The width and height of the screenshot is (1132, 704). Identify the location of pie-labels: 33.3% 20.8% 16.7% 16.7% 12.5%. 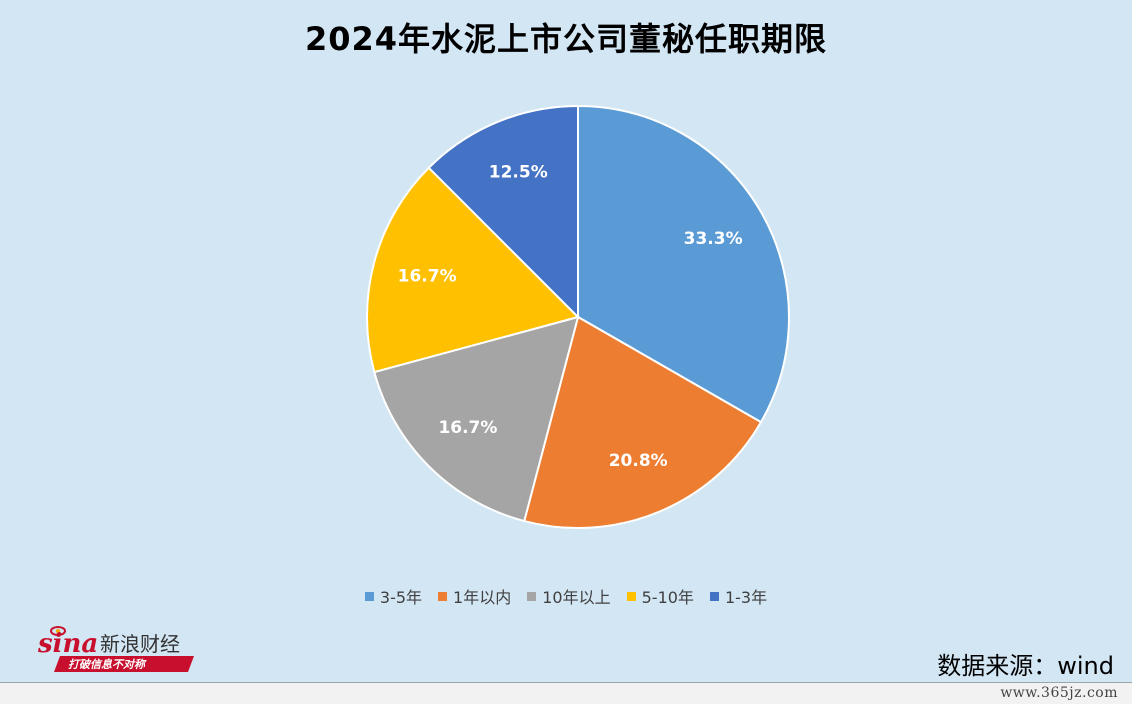
(570, 317).